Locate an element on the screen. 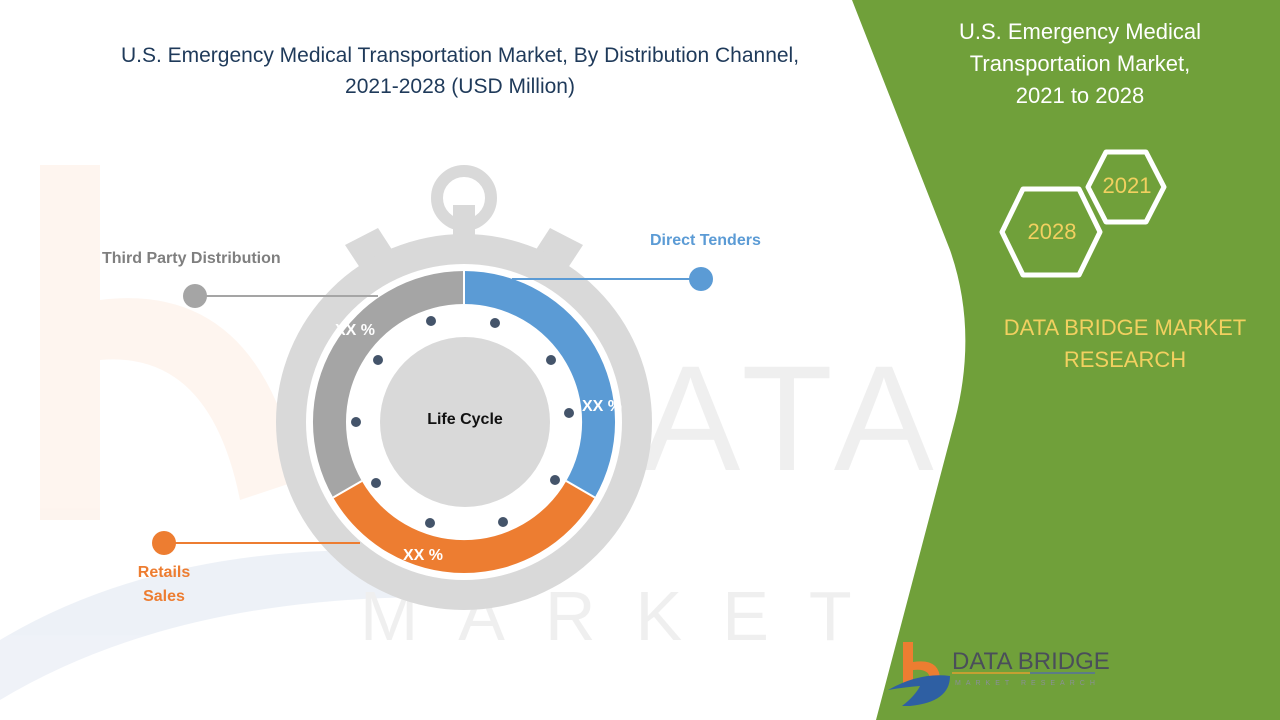 This screenshot has width=1280, height=720. side-title-line-3: 2021 to 2028 is located at coordinates (1080, 95).